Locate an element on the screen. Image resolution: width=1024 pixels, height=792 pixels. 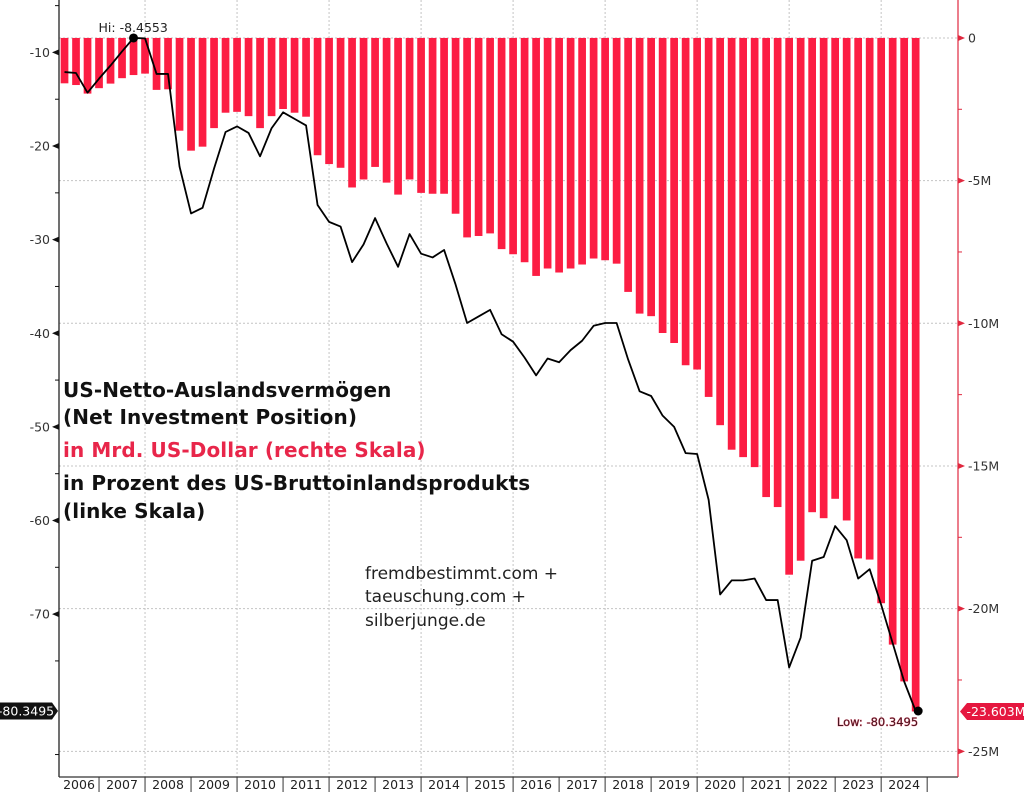
niip-bar-2016q1 is located at coordinates (524, 150).